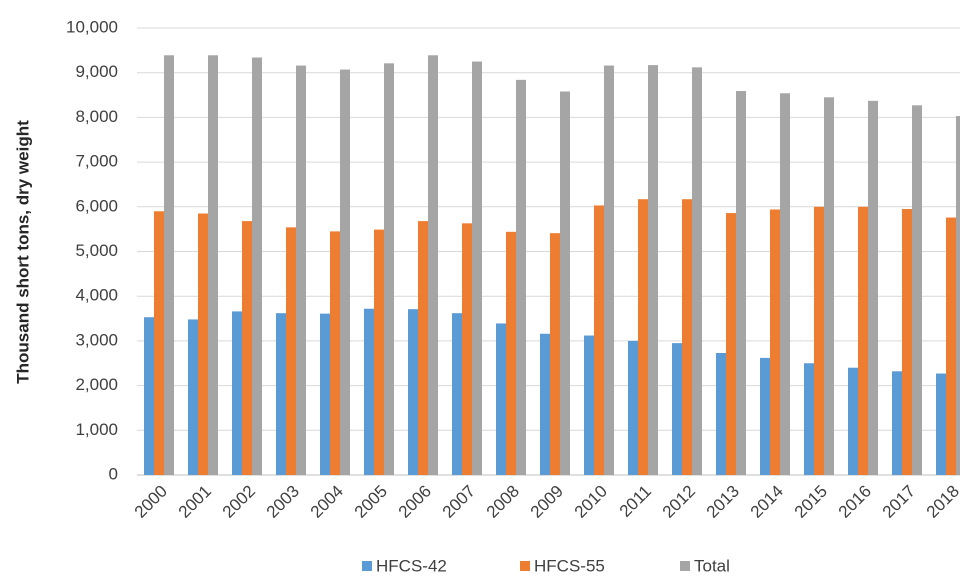 This screenshot has width=960, height=578. What do you see at coordinates (96, 71) in the screenshot?
I see `y-tick-label: 9,000` at bounding box center [96, 71].